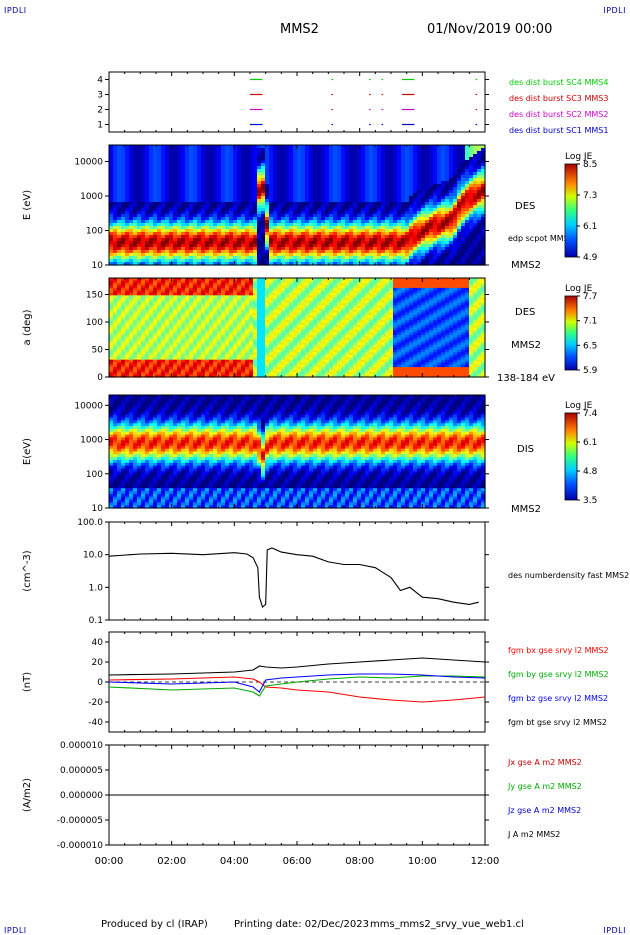  What do you see at coordinates (590, 165) in the screenshot?
I see `colorbar-tick-label-1: 8.5` at bounding box center [590, 165].